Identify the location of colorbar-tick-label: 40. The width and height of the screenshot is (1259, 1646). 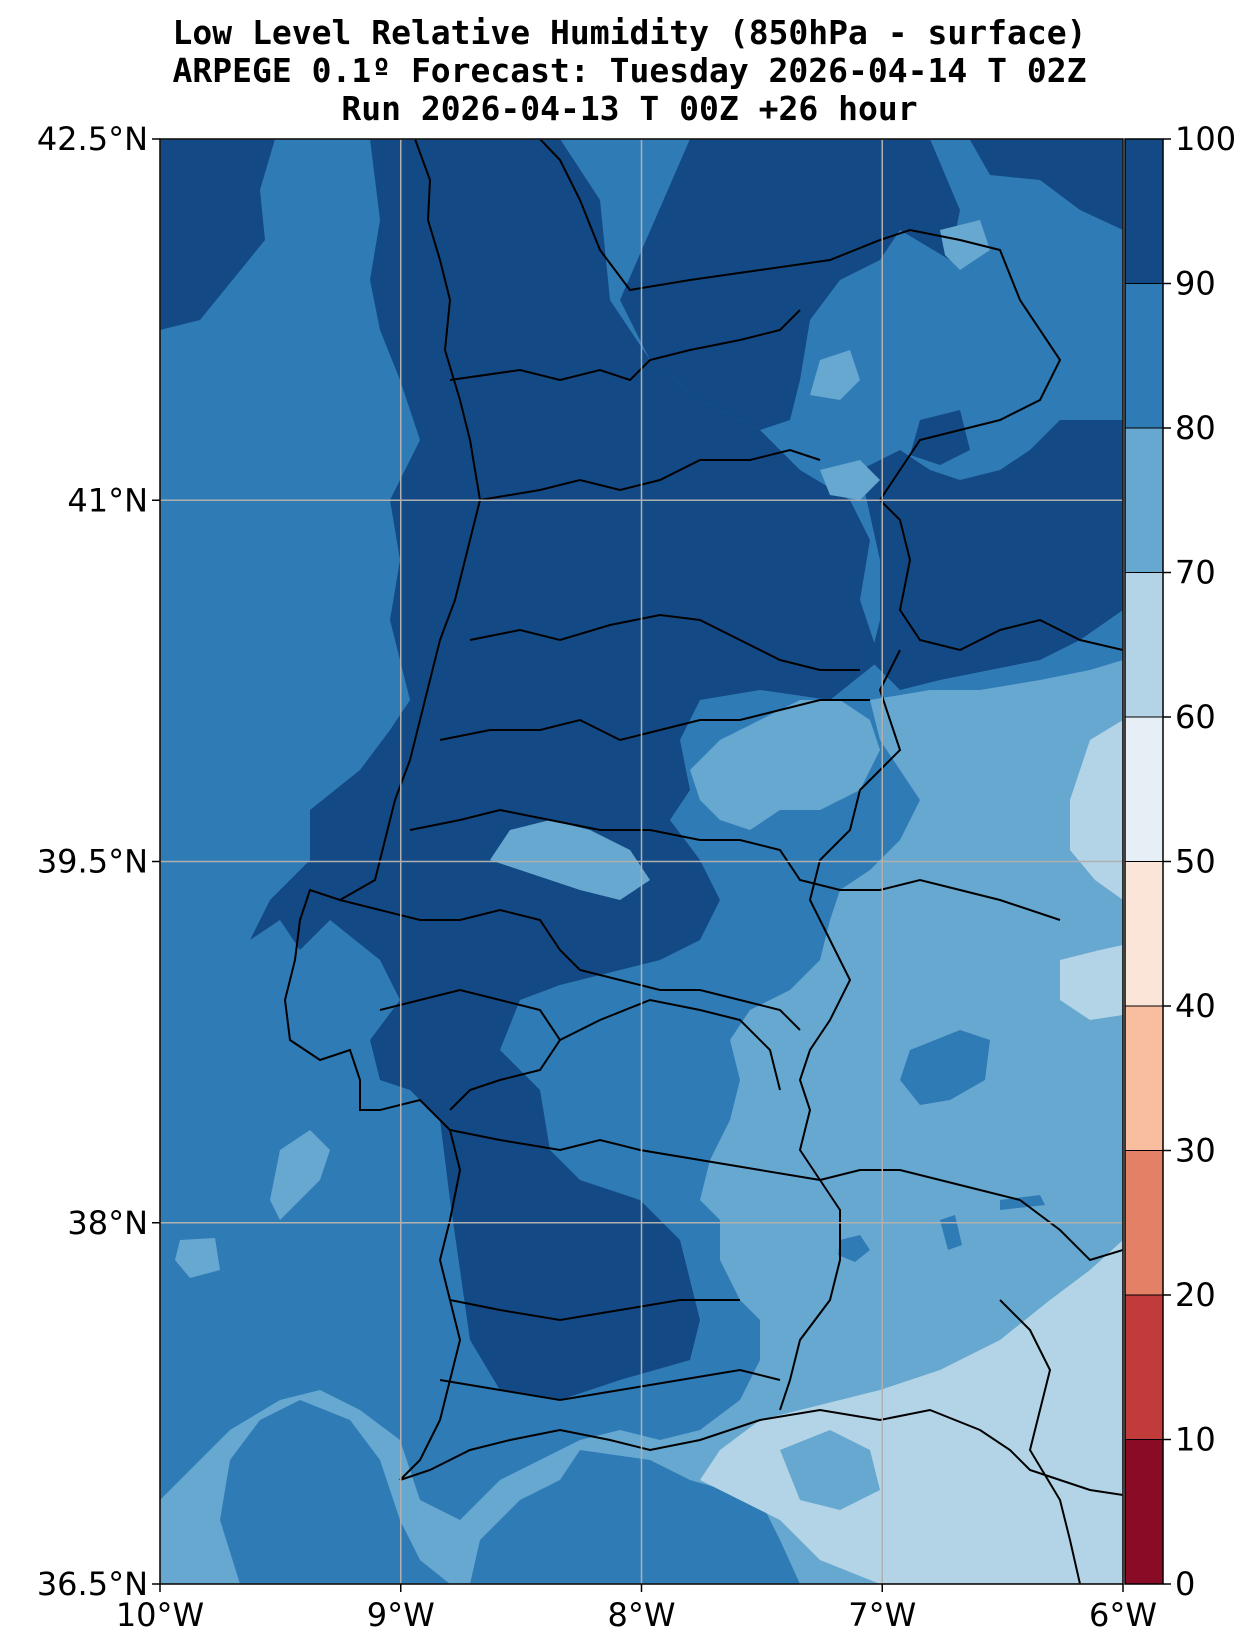
(1195, 1006).